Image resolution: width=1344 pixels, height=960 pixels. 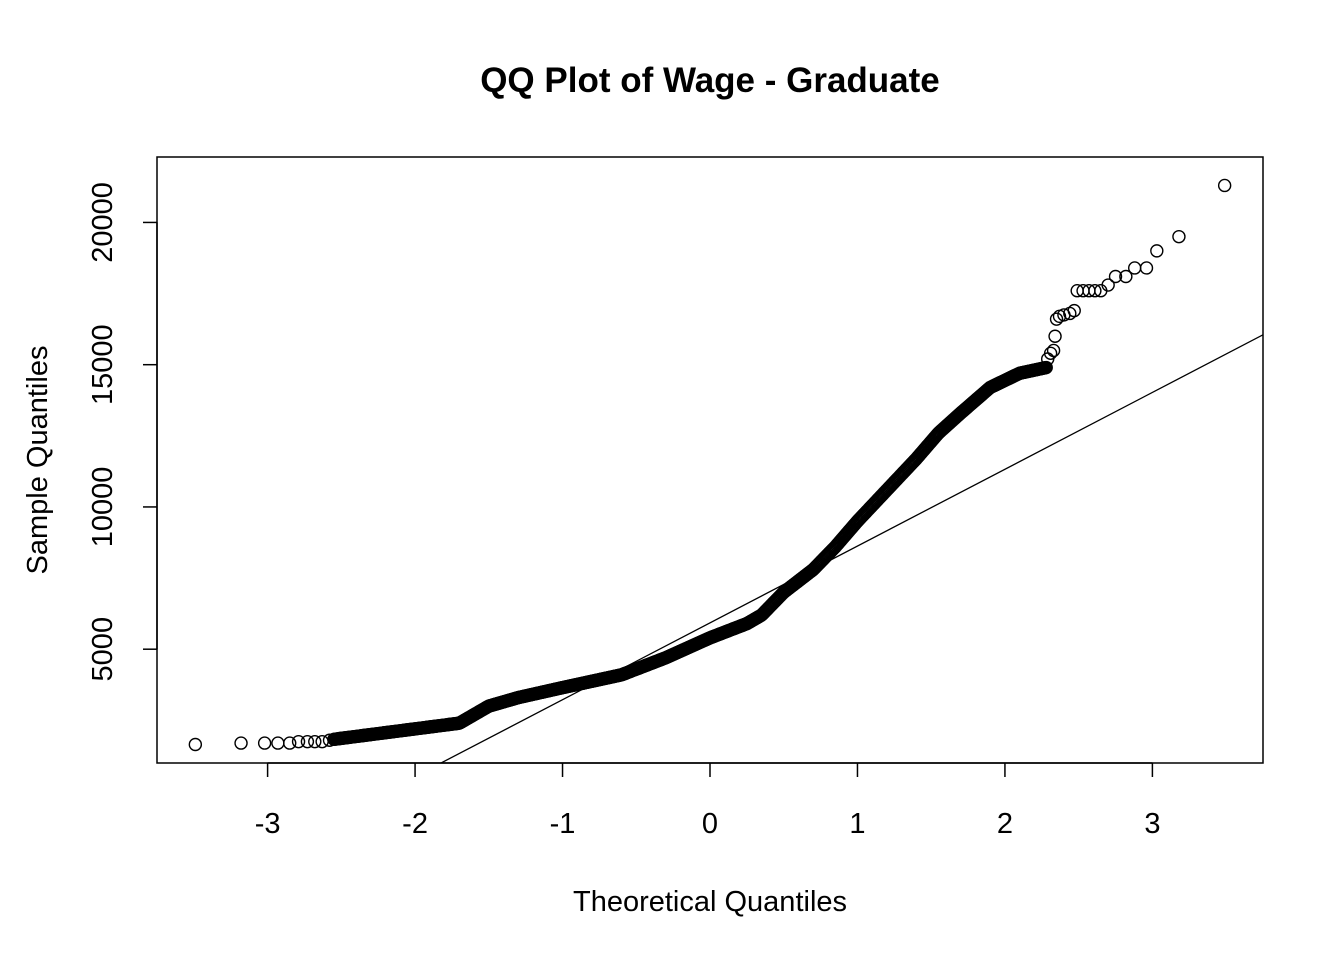 What do you see at coordinates (268, 824) in the screenshot?
I see `x-tick-label: -3` at bounding box center [268, 824].